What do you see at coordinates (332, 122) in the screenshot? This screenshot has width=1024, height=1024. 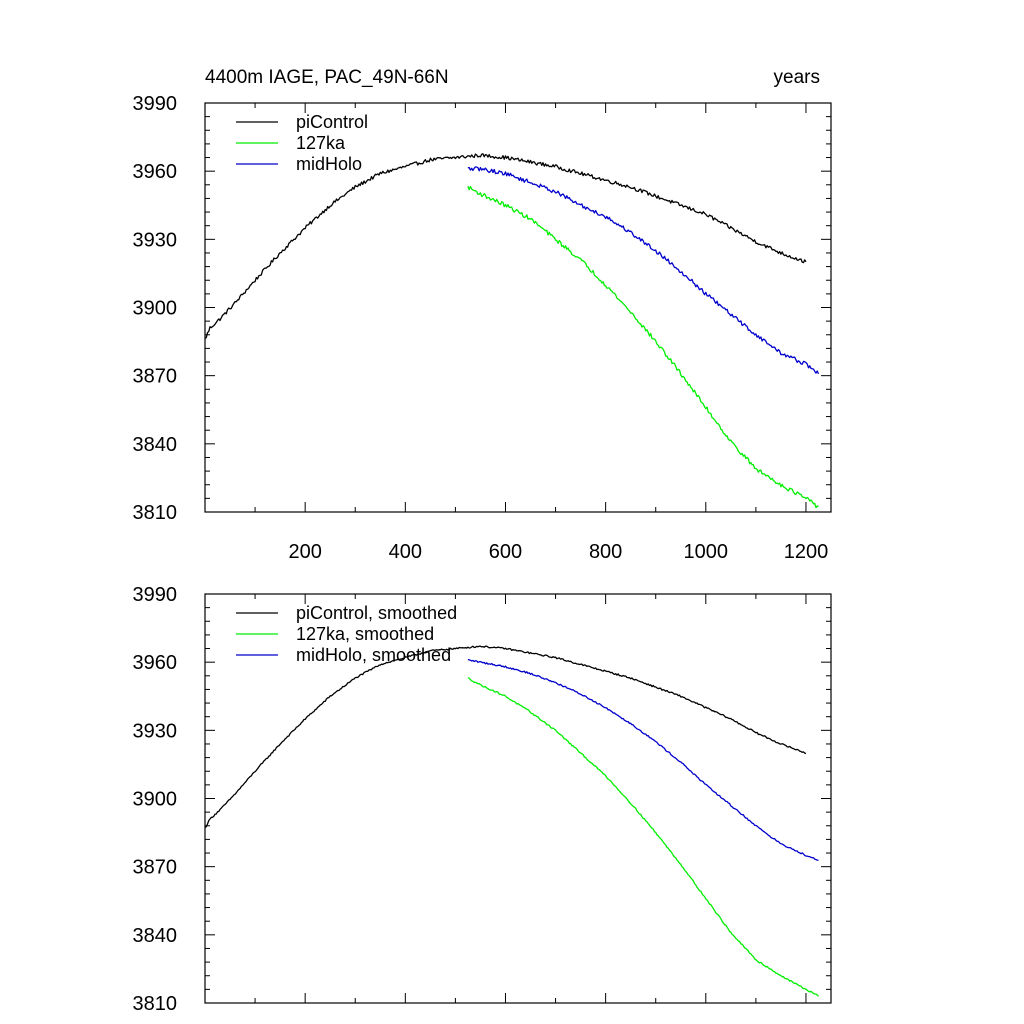 I see `legend-label: piControl` at bounding box center [332, 122].